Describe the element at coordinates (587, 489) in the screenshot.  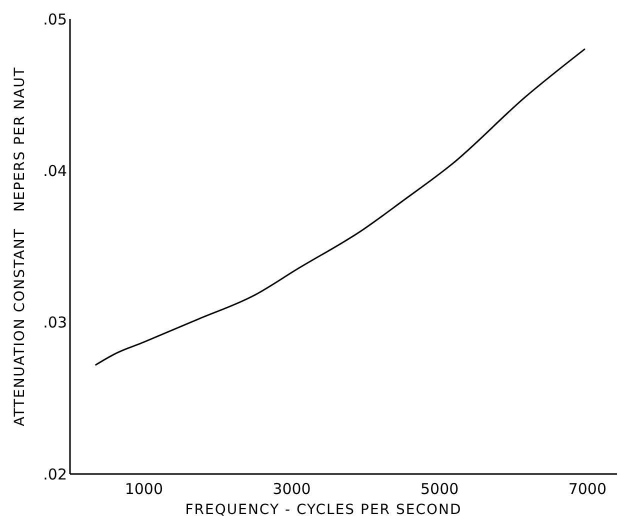
I see `x-tick-label: 7000` at that location.